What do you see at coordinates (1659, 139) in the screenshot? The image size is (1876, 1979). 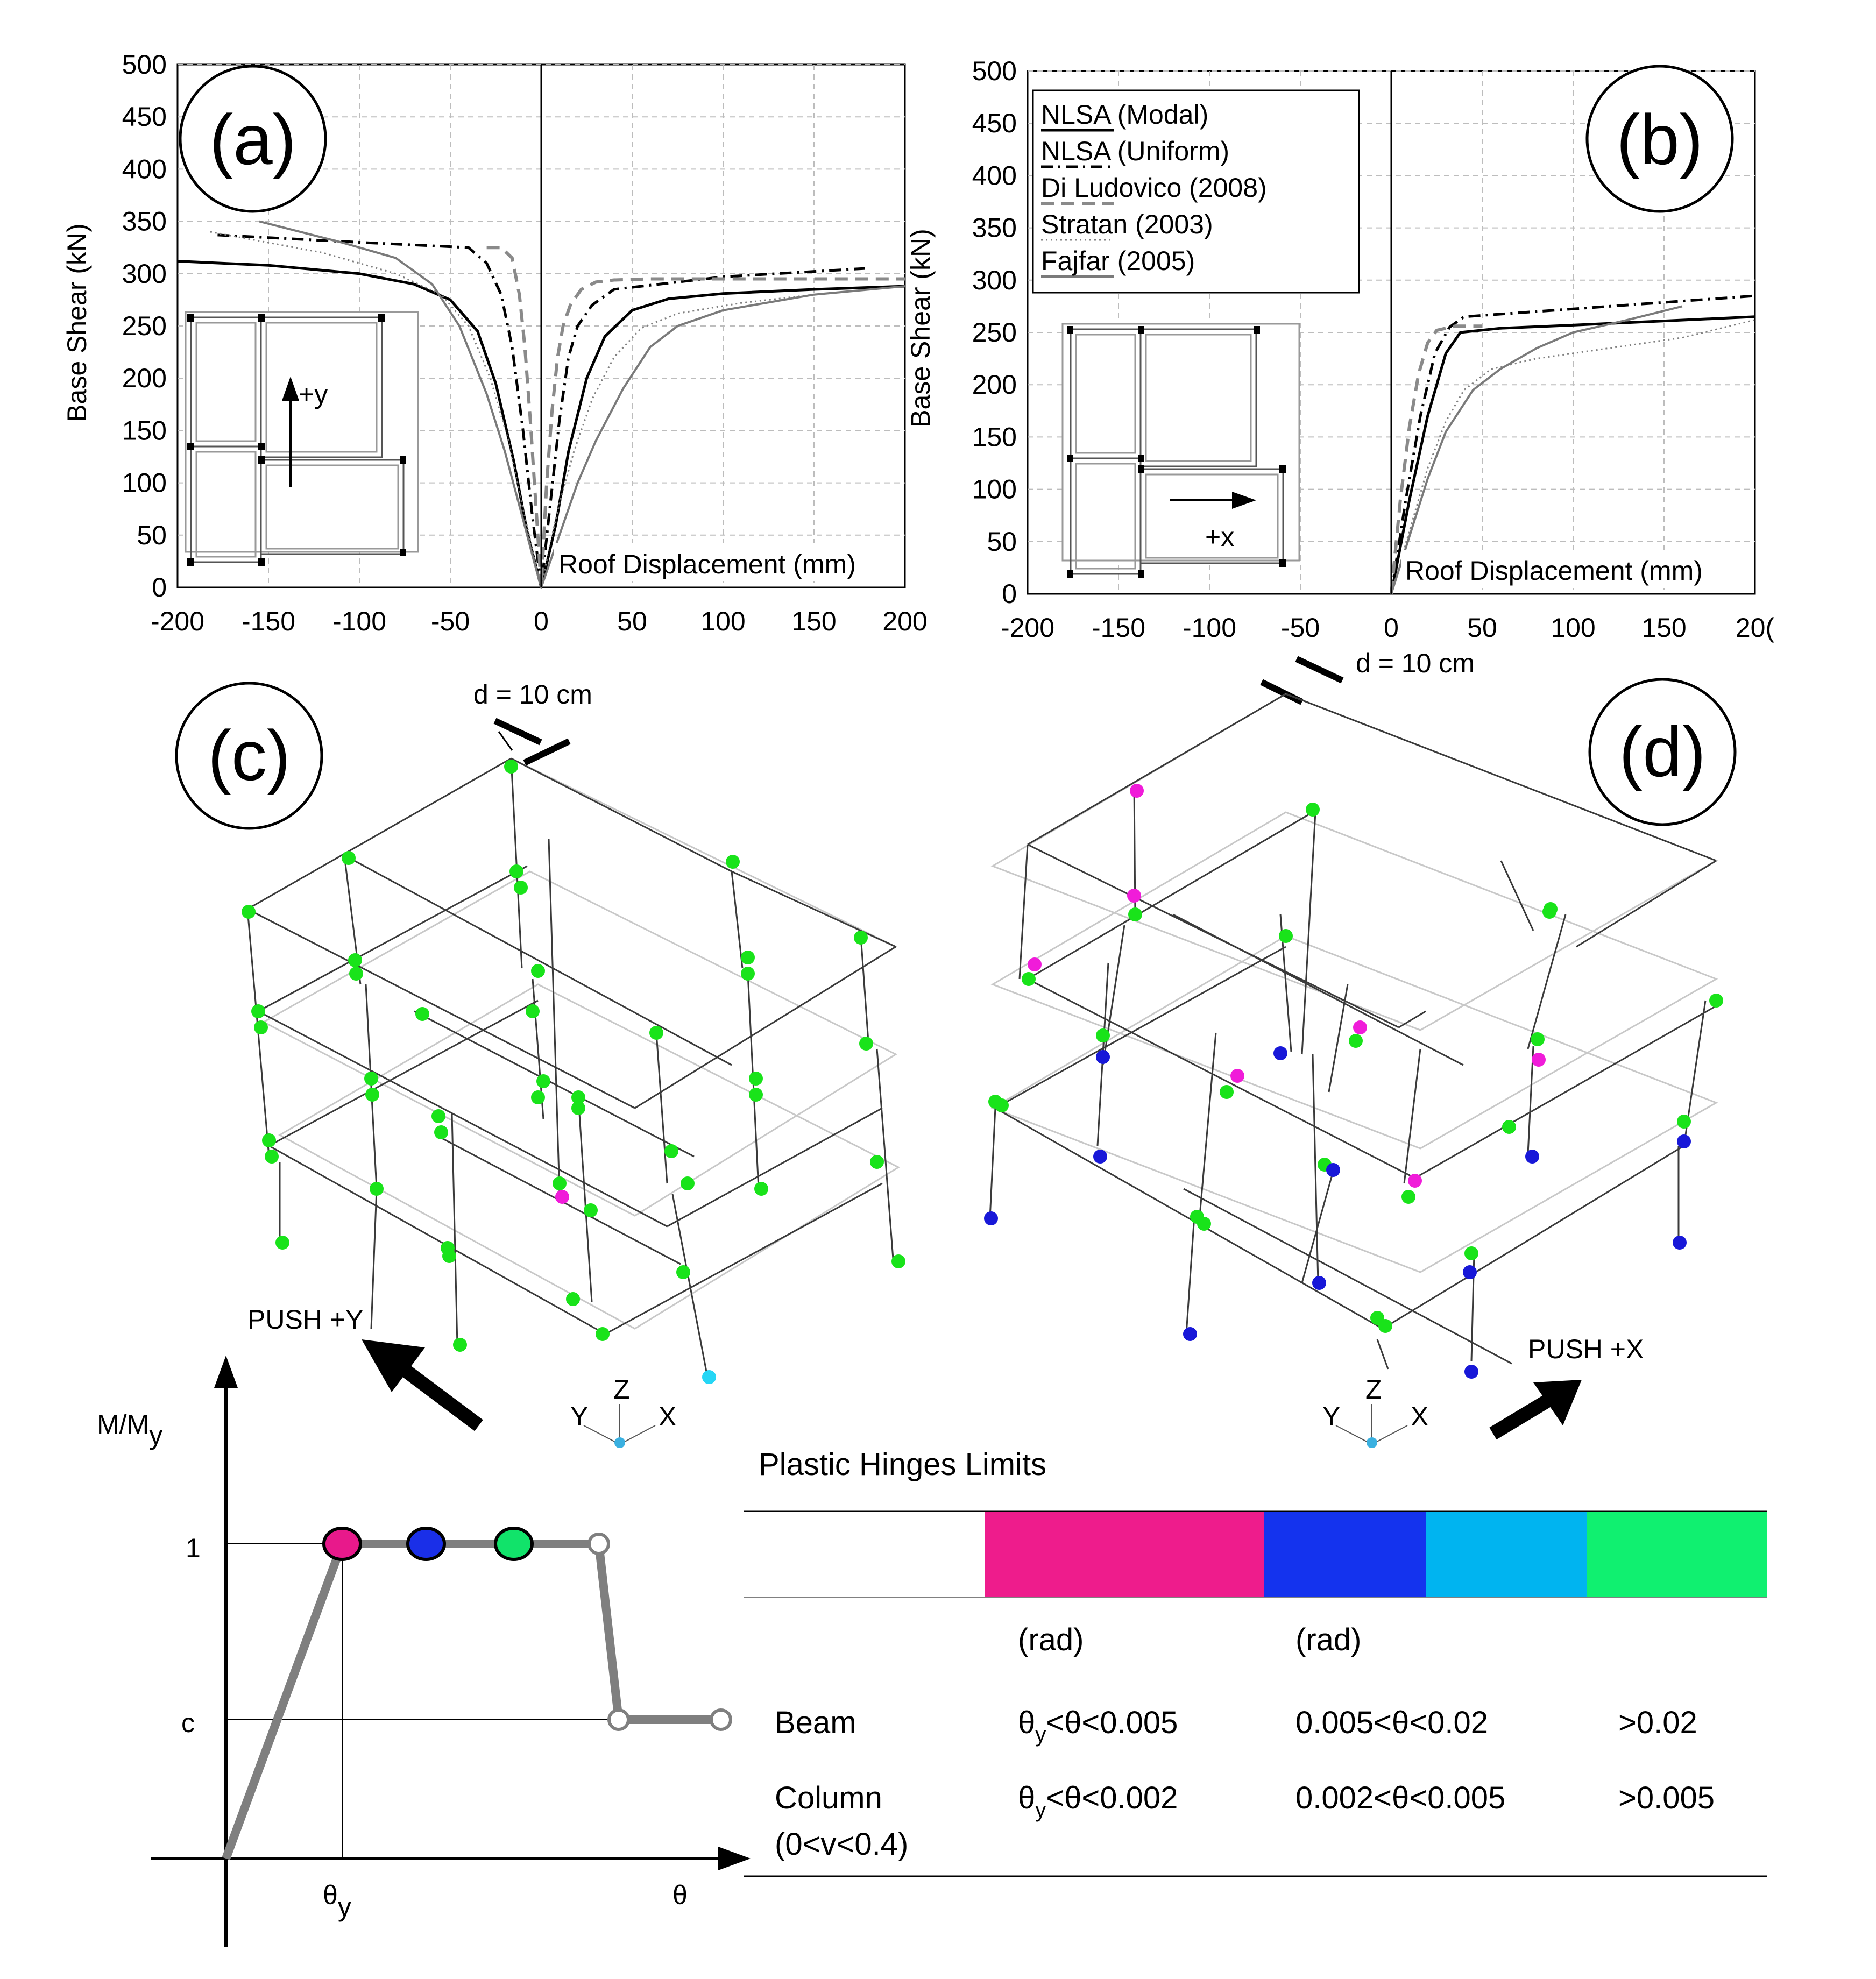 I see `chart-b-panel-label: (b)` at bounding box center [1659, 139].